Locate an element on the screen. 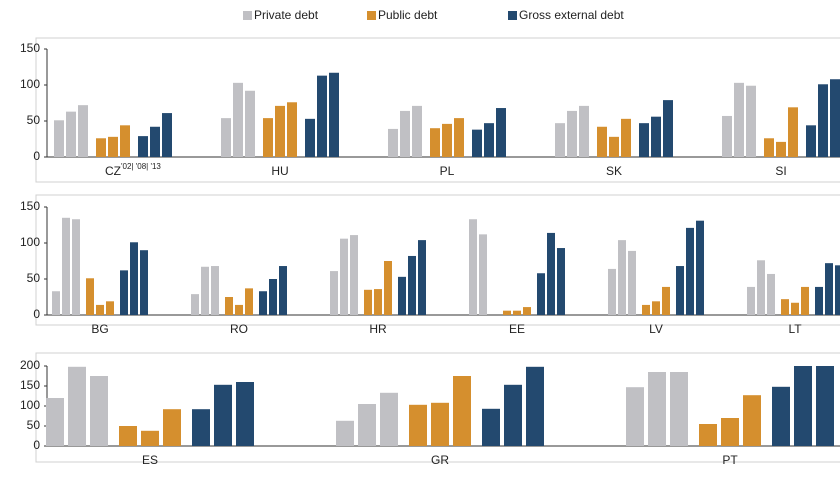  y-tick-label: 200 is located at coordinates (30, 365).